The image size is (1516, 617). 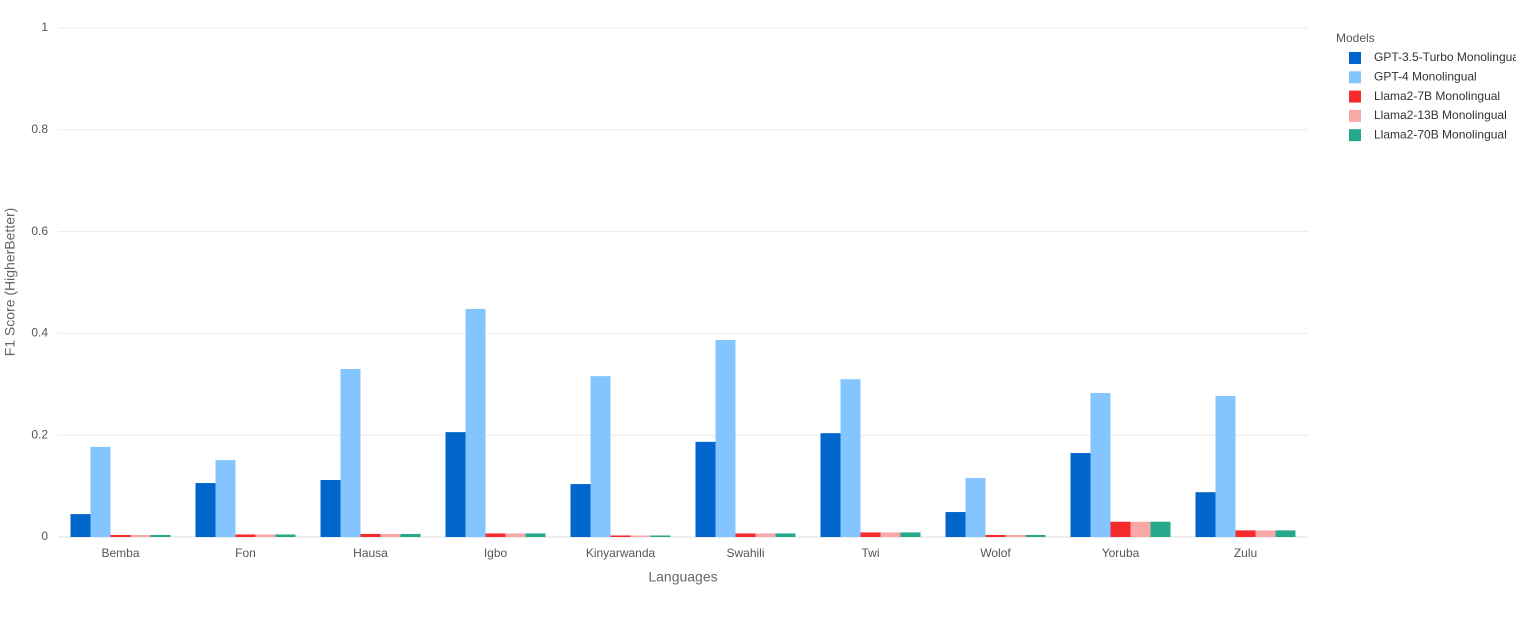 What do you see at coordinates (1425, 76) in the screenshot?
I see `legend-label: GPT-4 Monolingual` at bounding box center [1425, 76].